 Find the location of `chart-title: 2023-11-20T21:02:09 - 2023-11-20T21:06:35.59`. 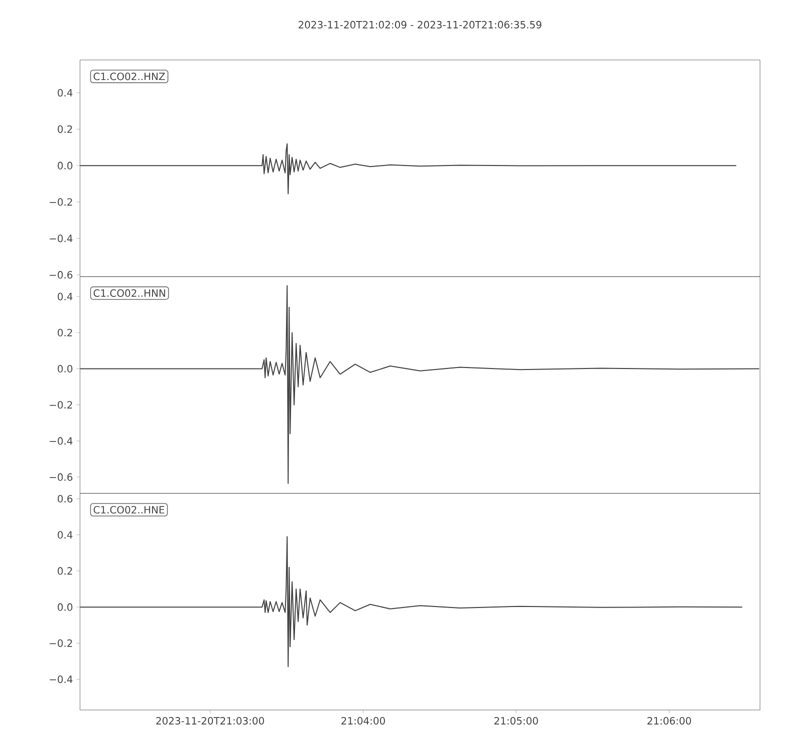

chart-title: 2023-11-20T21:02:09 - 2023-11-20T21:06:35.59 is located at coordinates (420, 24).